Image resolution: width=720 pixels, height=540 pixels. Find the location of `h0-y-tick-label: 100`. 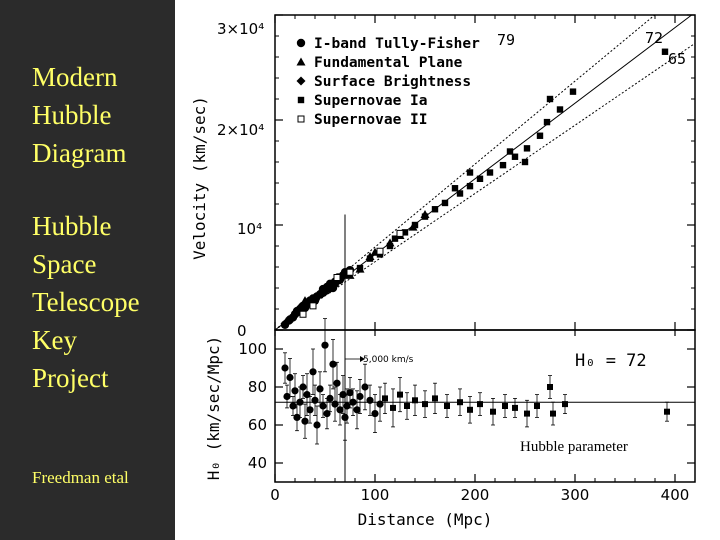

h0-y-tick-label: 100 is located at coordinates (252, 349).